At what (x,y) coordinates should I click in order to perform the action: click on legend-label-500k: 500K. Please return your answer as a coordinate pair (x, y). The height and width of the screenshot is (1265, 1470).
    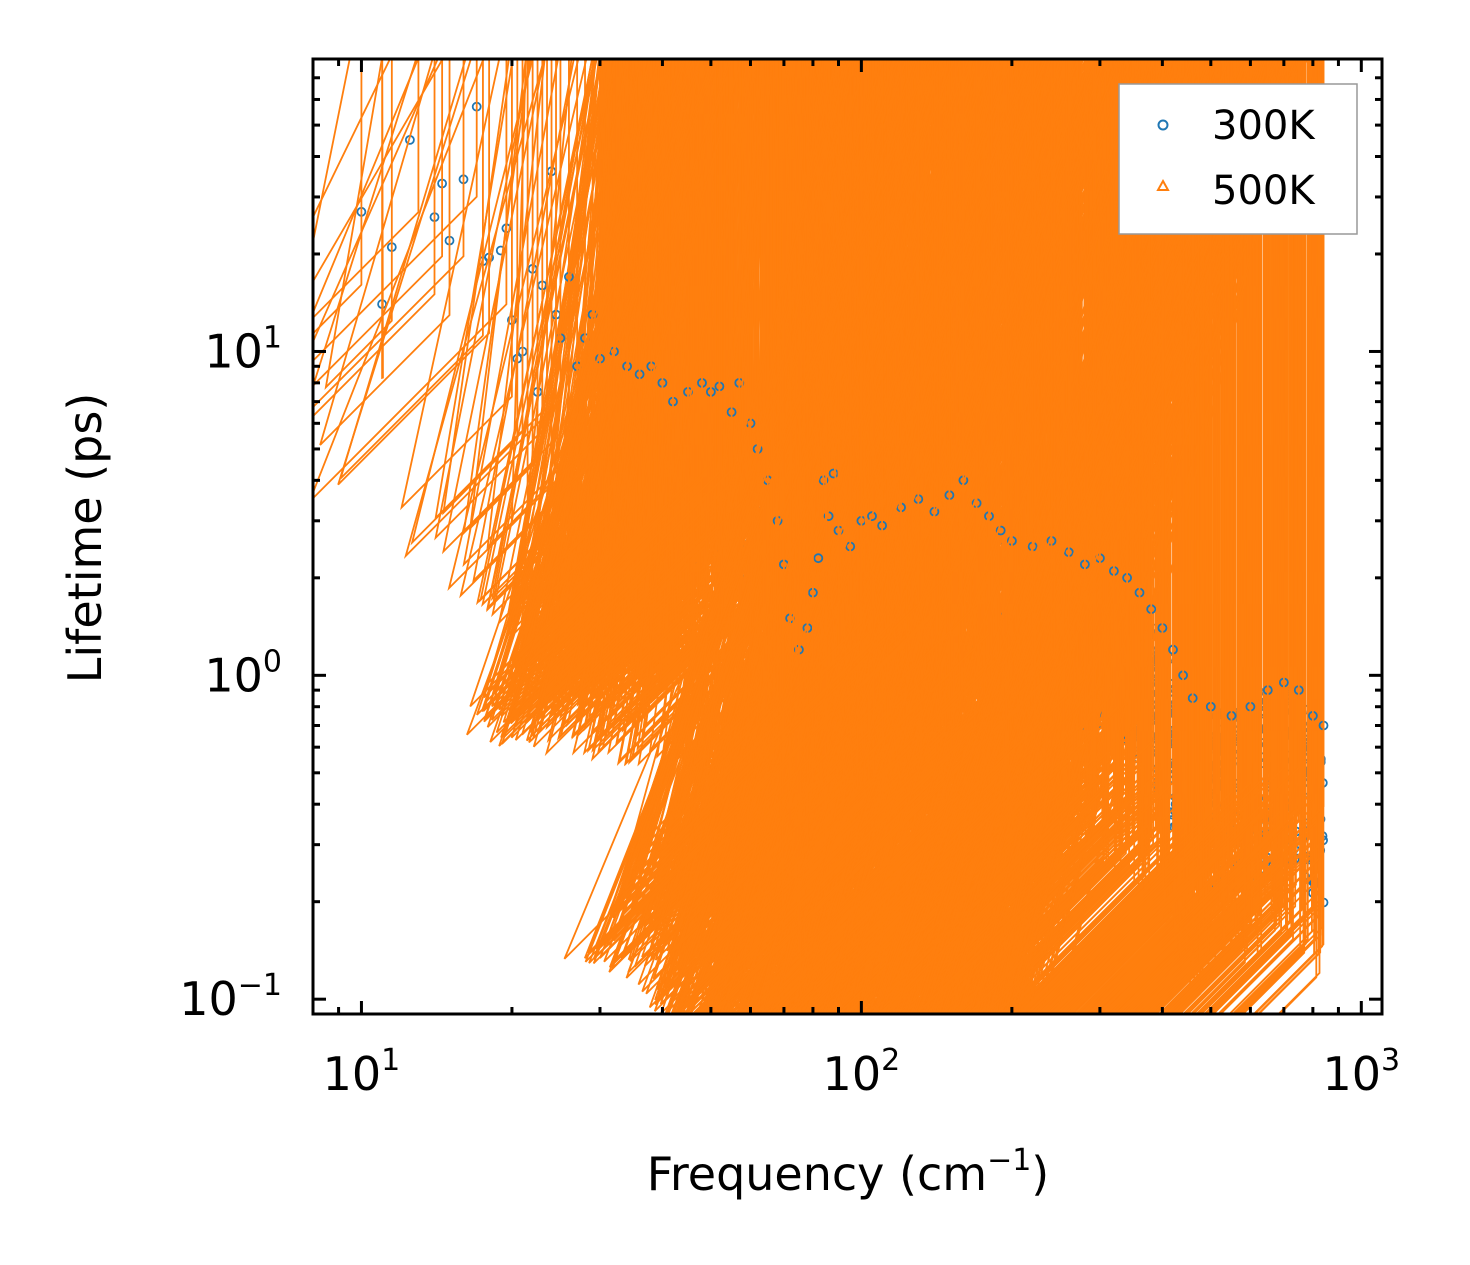
    Looking at the image, I should click on (1264, 191).